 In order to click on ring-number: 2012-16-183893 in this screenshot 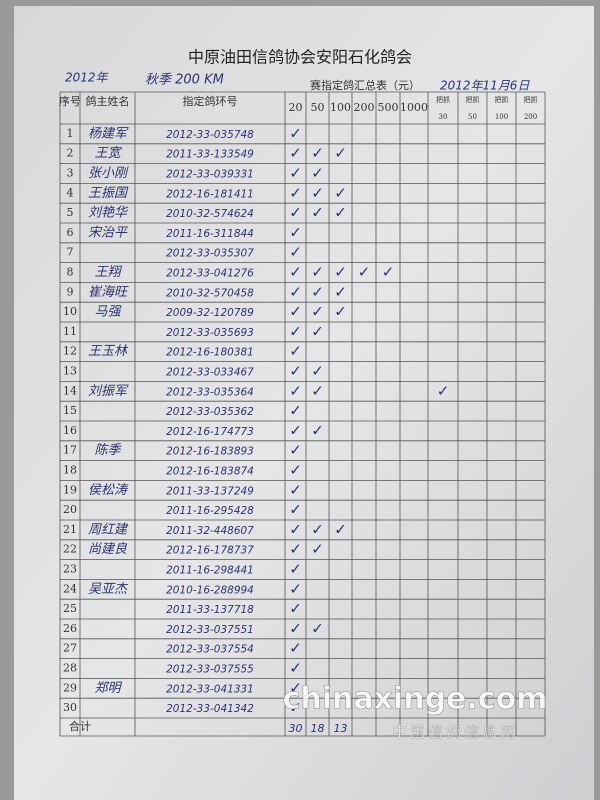, I will do `click(210, 452)`.